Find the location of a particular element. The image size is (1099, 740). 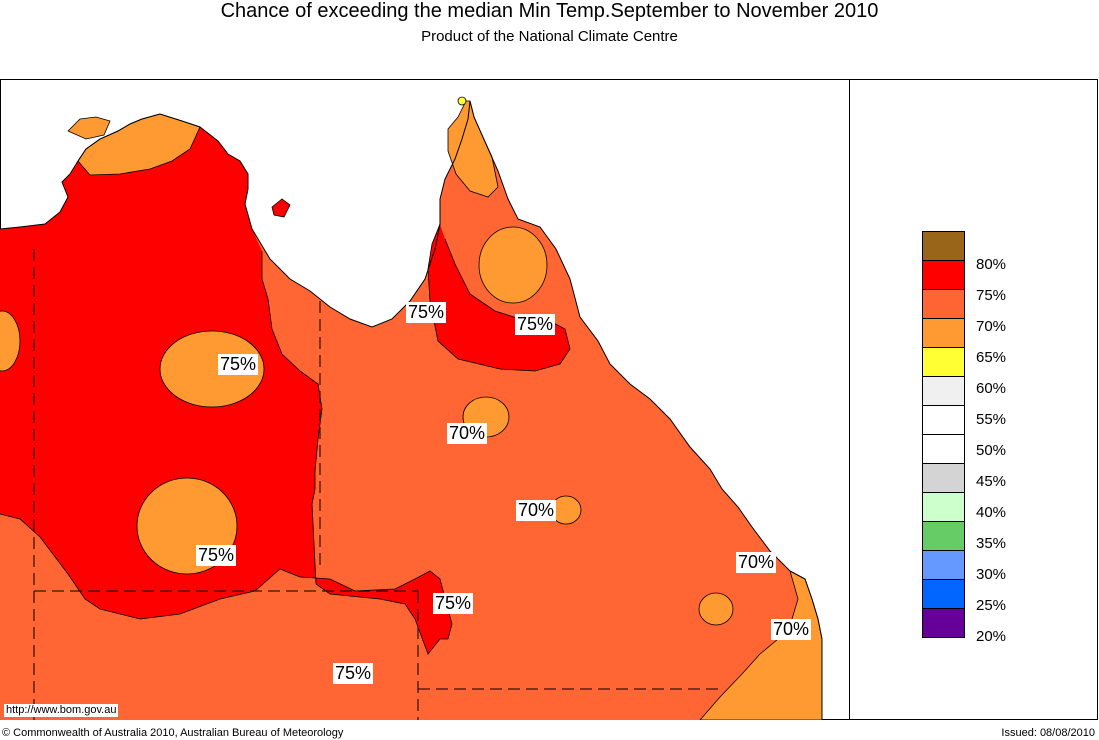

legend-label: 50% is located at coordinates (991, 450).